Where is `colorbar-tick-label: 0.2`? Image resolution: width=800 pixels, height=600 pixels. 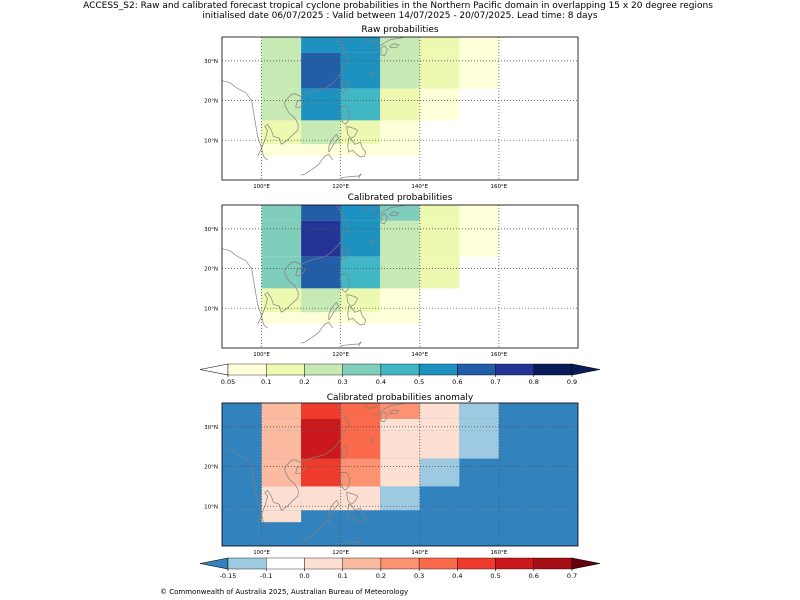
colorbar-tick-label: 0.2 is located at coordinates (381, 576).